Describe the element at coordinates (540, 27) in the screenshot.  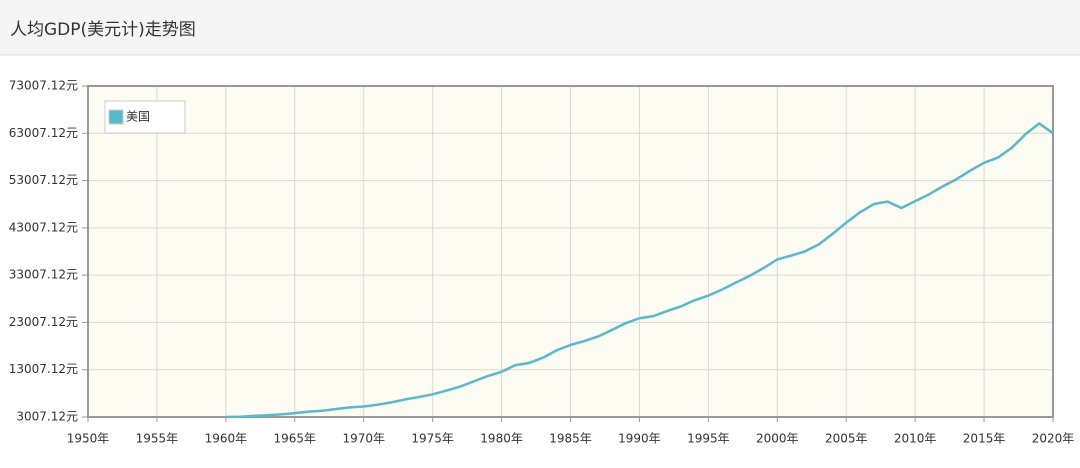
I see `panel-header` at that location.